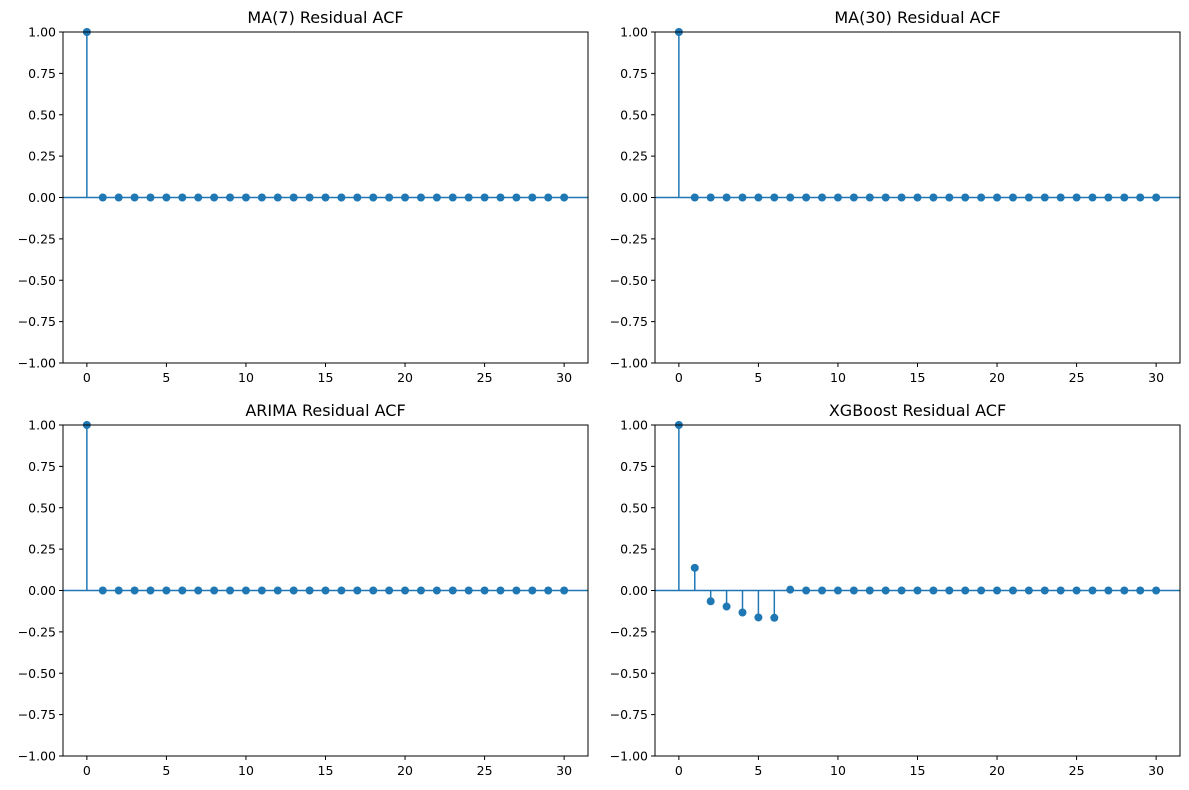 This screenshot has width=1189, height=790. I want to click on x-tick-label: 10, so click(246, 770).